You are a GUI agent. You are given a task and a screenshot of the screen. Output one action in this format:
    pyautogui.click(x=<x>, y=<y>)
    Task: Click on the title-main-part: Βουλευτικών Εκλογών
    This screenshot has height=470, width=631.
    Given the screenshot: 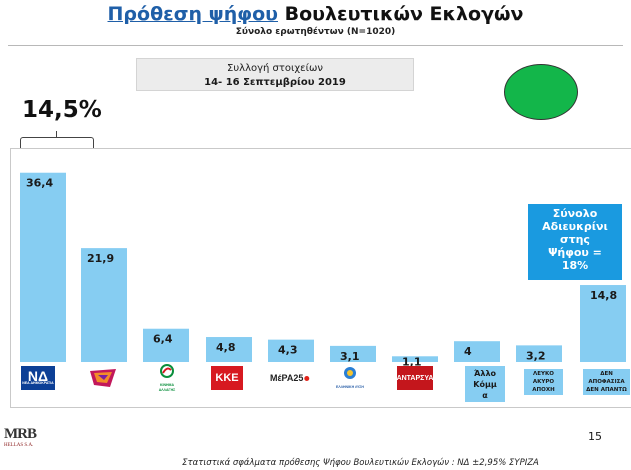 What is the action you would take?
    pyautogui.click(x=404, y=14)
    